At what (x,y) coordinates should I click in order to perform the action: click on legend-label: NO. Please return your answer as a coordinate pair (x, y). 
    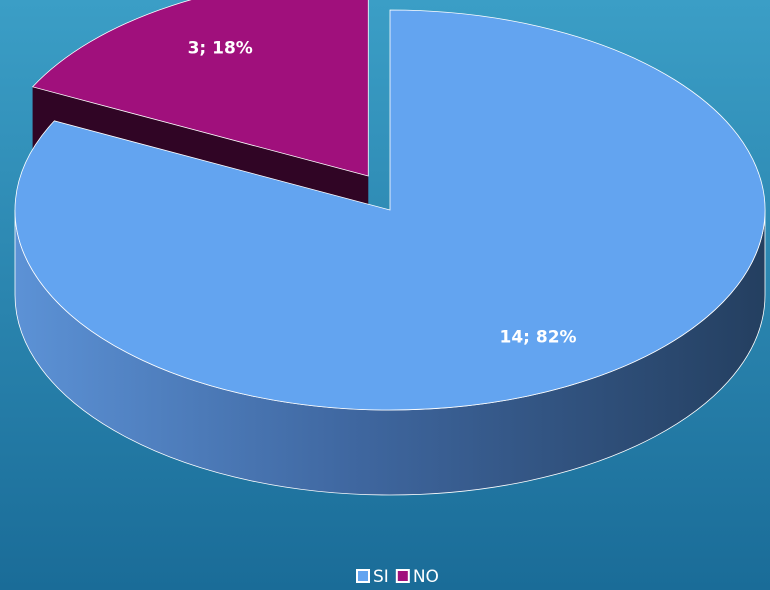
    Looking at the image, I should click on (426, 577).